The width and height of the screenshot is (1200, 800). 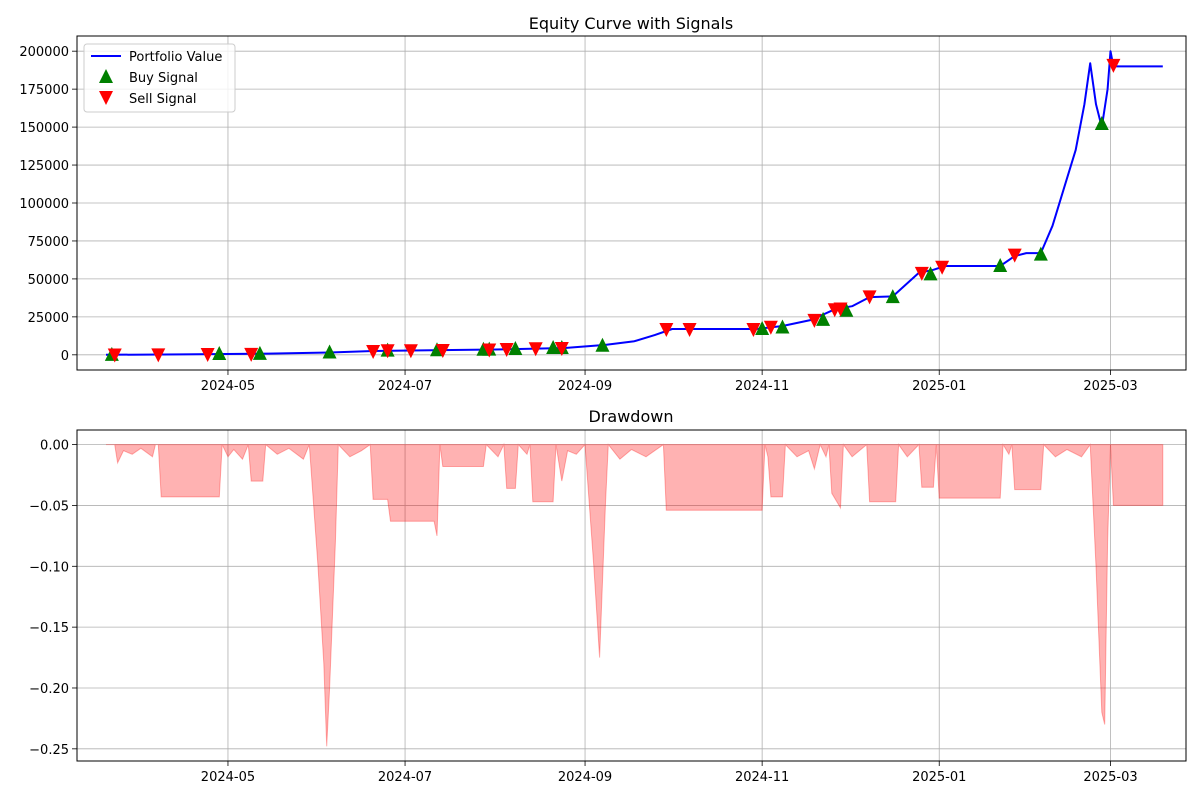 What do you see at coordinates (49, 750) in the screenshot?
I see `drawdown-y-tick-label: −0.25` at bounding box center [49, 750].